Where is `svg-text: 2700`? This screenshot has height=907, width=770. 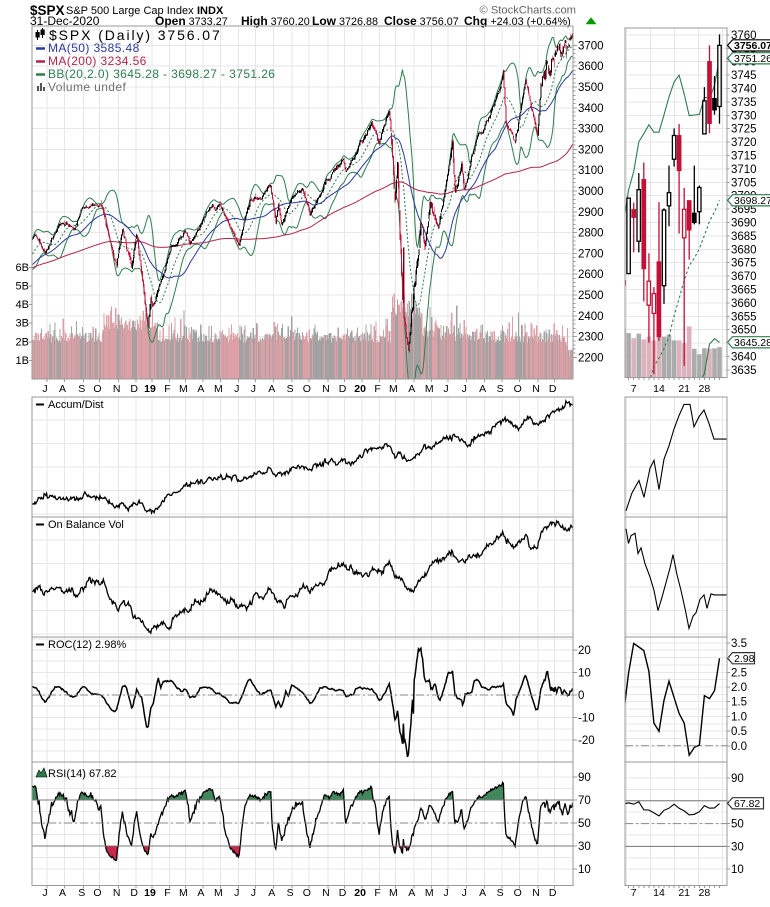 svg-text: 2700 is located at coordinates (591, 254).